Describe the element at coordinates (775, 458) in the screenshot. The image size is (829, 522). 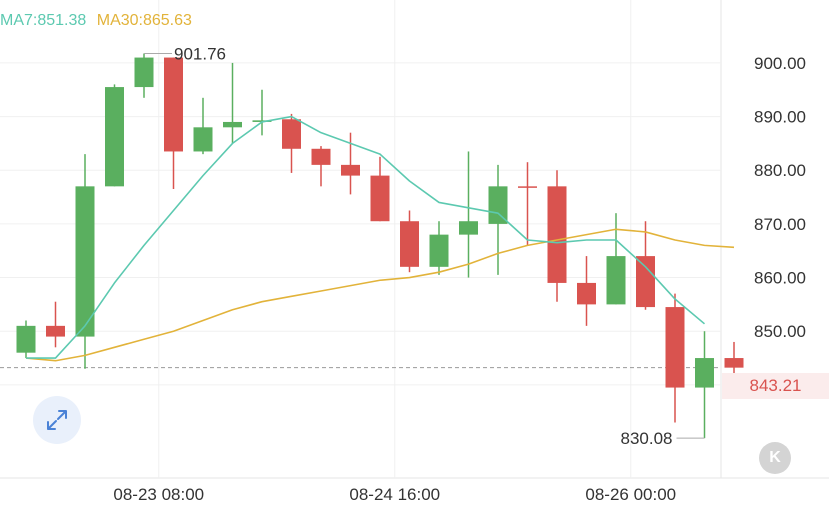
I see `kline-mode-button: K` at that location.